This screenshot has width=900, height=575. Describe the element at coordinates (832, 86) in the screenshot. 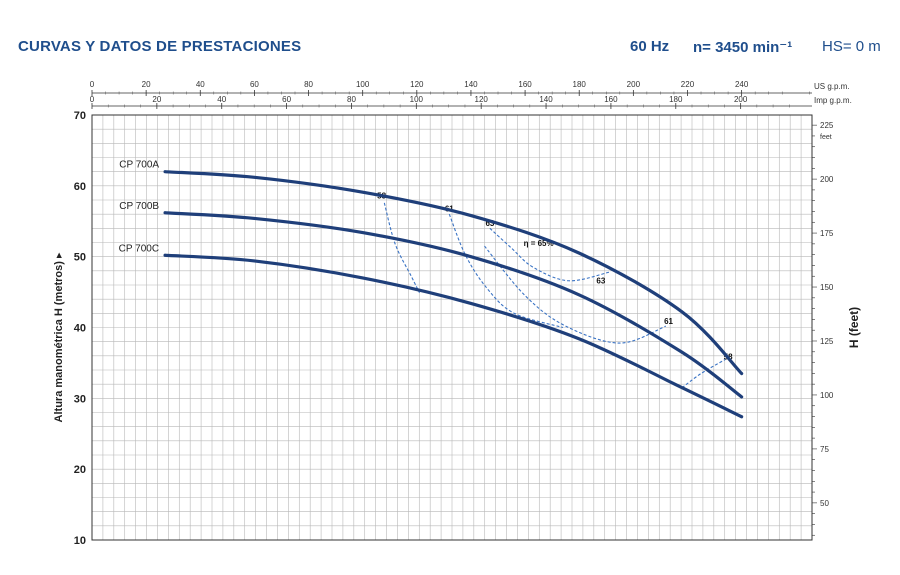

I see `us-gpm-axis-label: US g.p.m.` at that location.